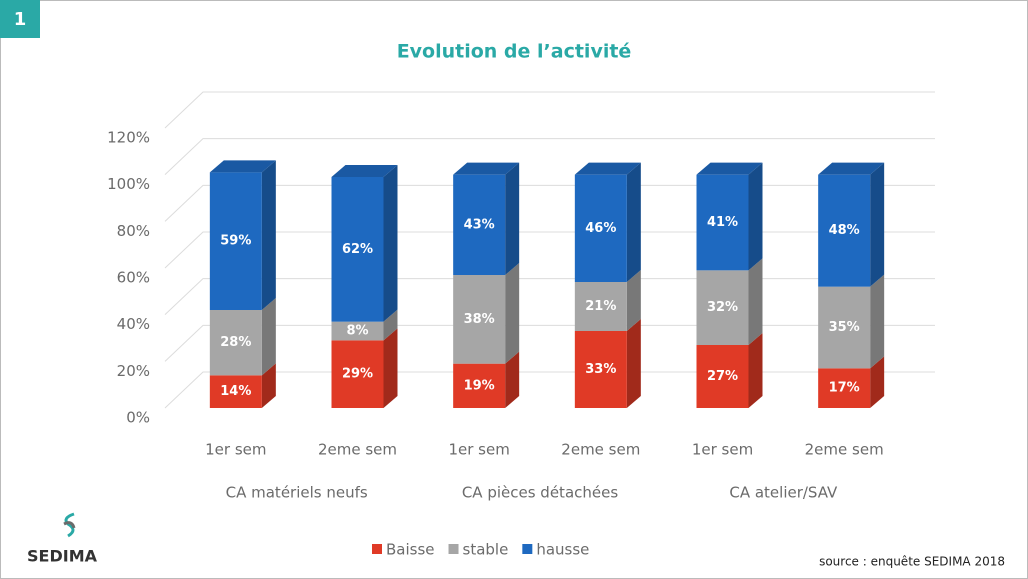 This screenshot has width=1028, height=579. Describe the element at coordinates (410, 550) in the screenshot. I see `legend-label: Baisse` at that location.